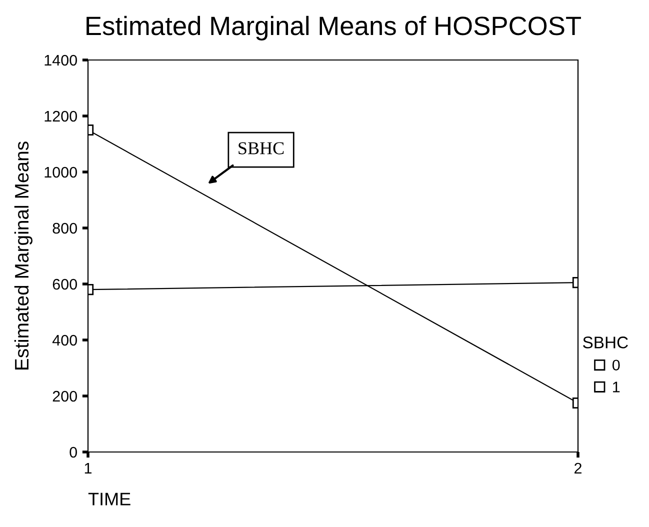 Image resolution: width=649 pixels, height=527 pixels. What do you see at coordinates (64, 284) in the screenshot?
I see `y-tick-label: 600` at bounding box center [64, 284].